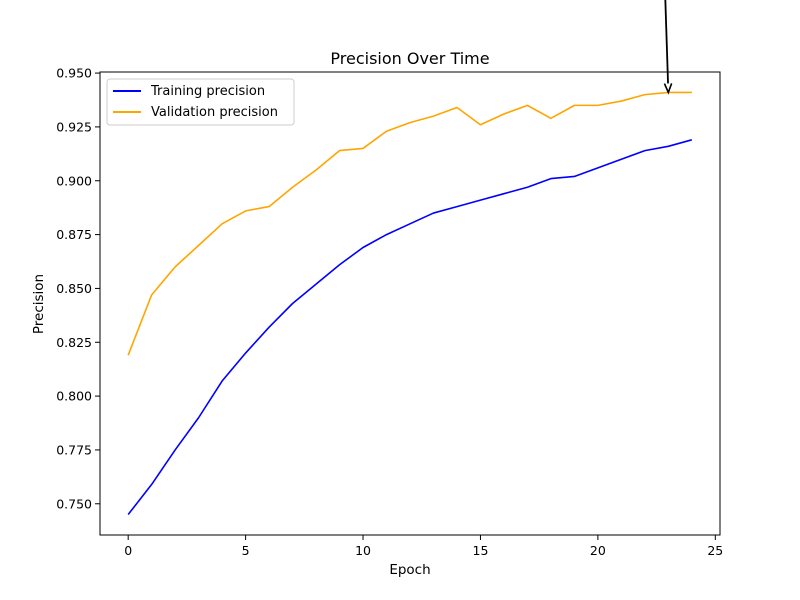 The height and width of the screenshot is (600, 800). Describe the element at coordinates (409, 58) in the screenshot. I see `chart-title: Precision Over Time` at that location.